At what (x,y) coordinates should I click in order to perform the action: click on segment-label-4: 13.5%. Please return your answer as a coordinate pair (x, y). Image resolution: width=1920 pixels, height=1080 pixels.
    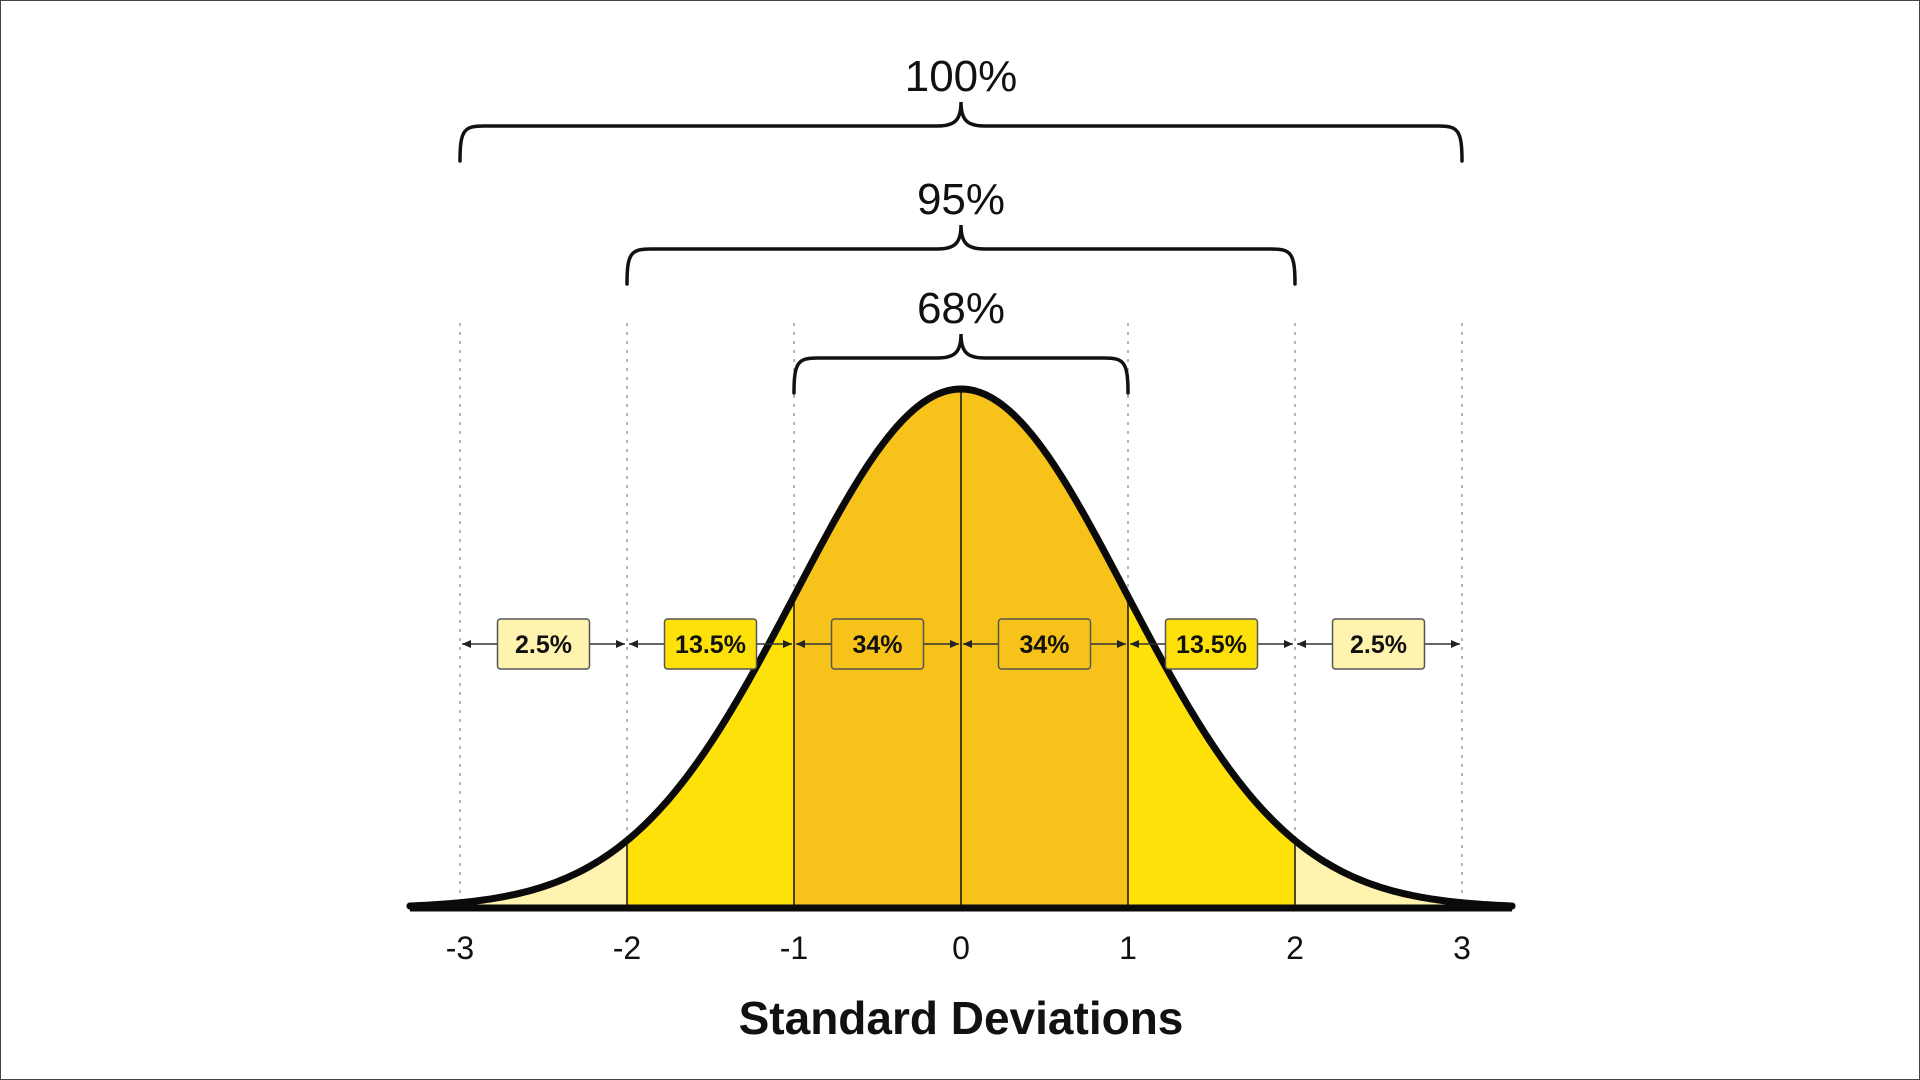
    Looking at the image, I should click on (1211, 645).